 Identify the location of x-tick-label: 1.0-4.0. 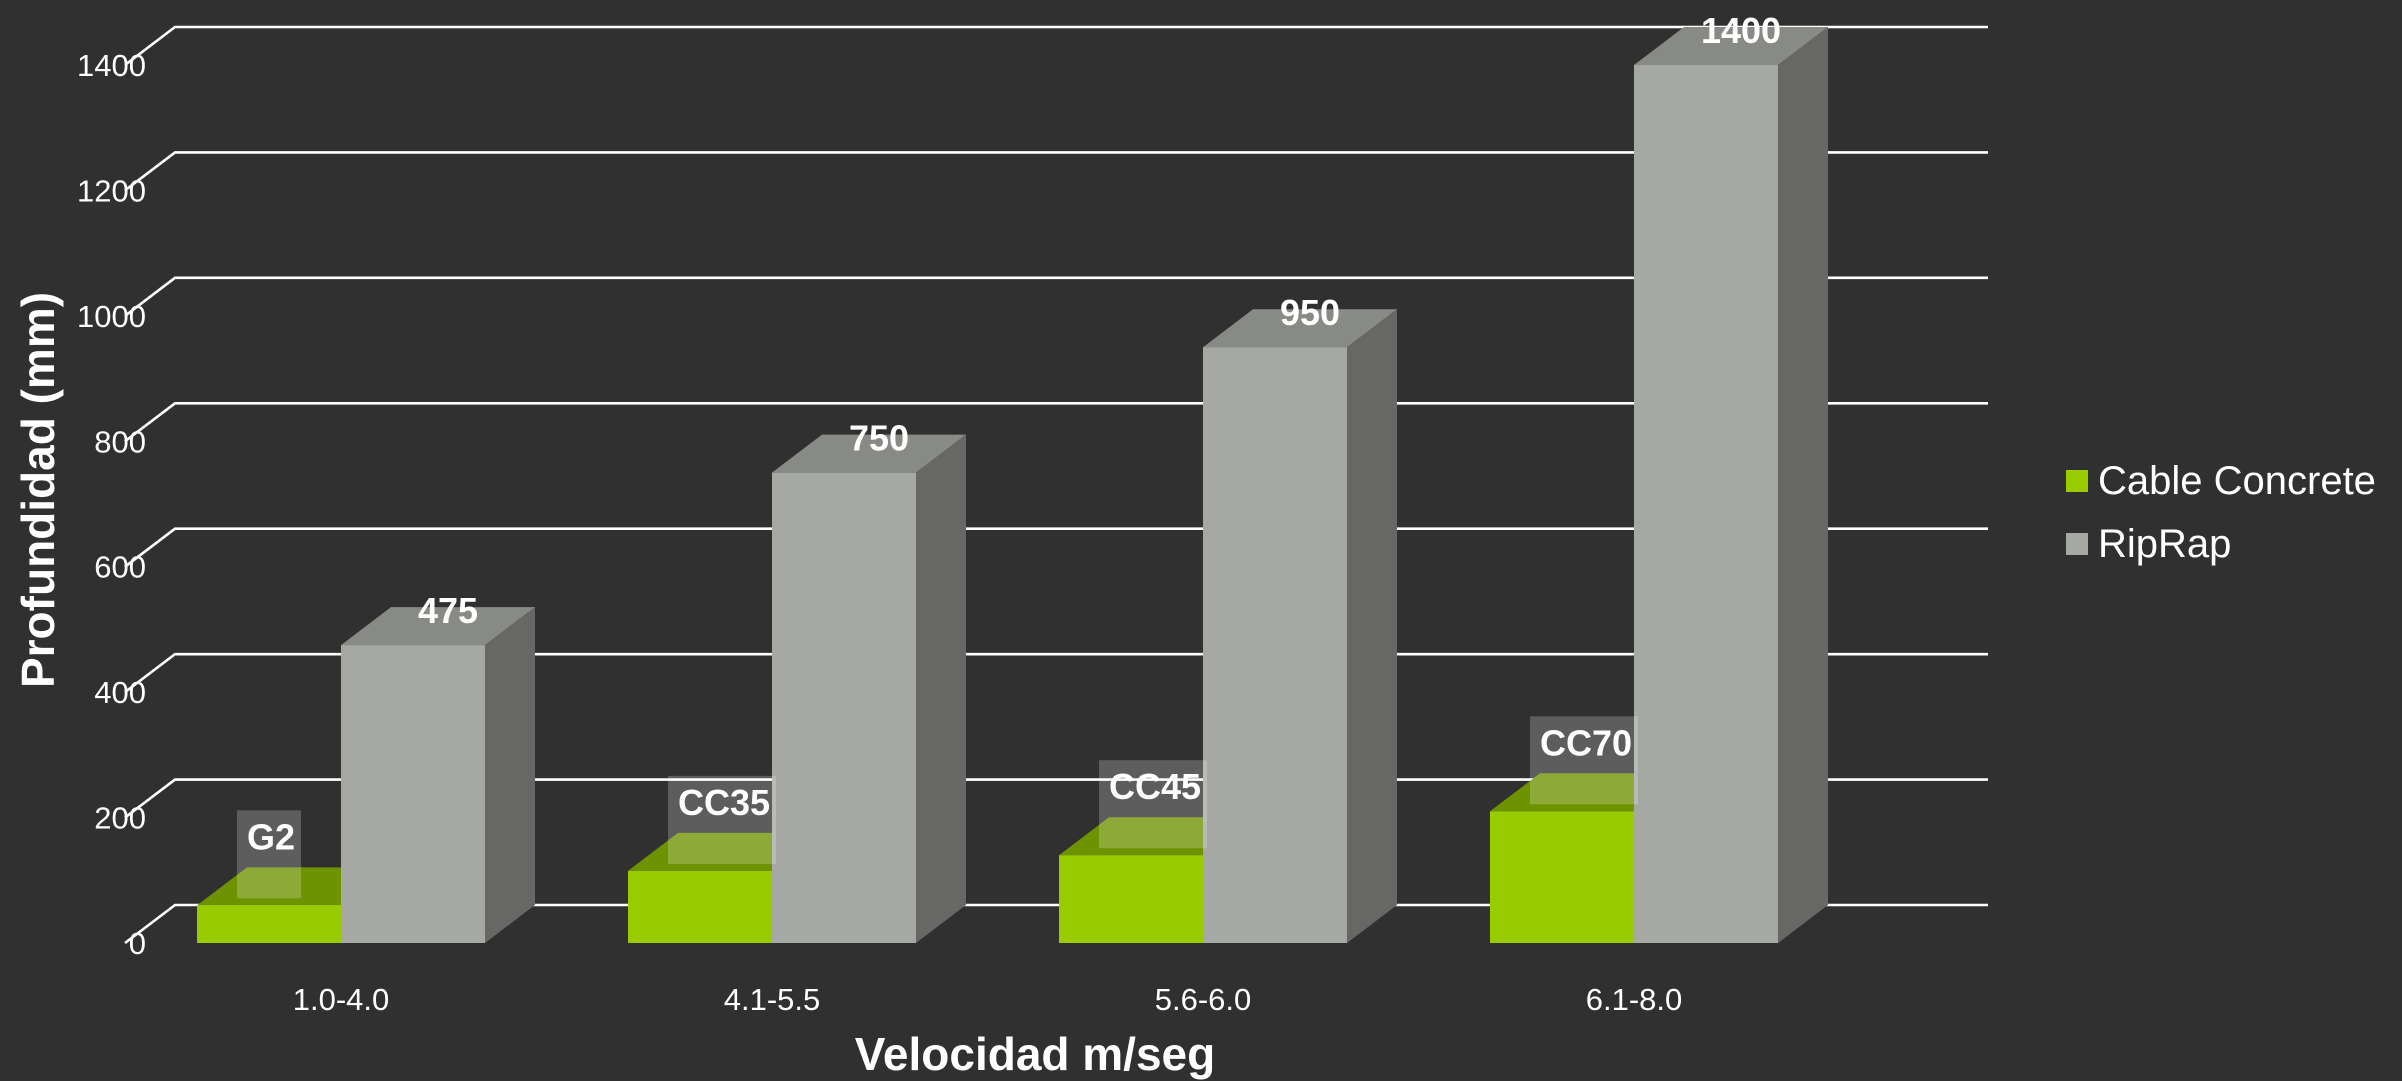
(341, 999).